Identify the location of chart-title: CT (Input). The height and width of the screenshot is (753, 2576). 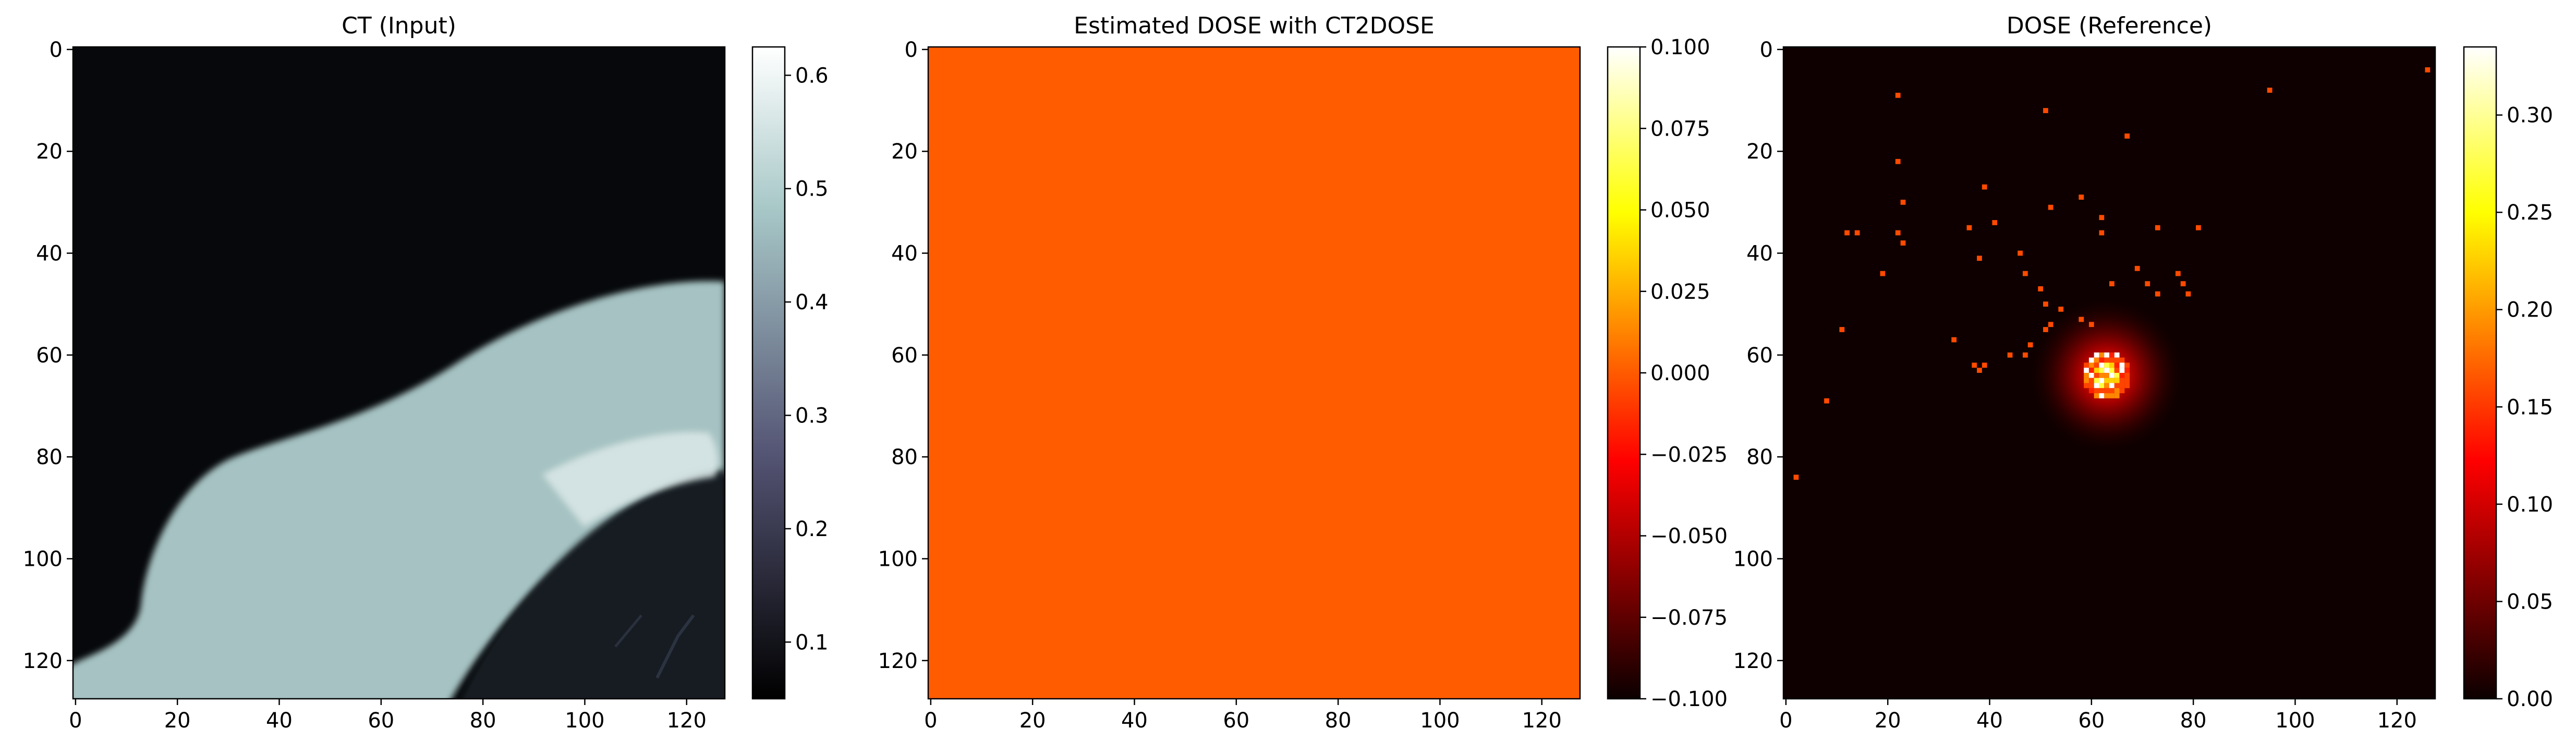
(399, 26).